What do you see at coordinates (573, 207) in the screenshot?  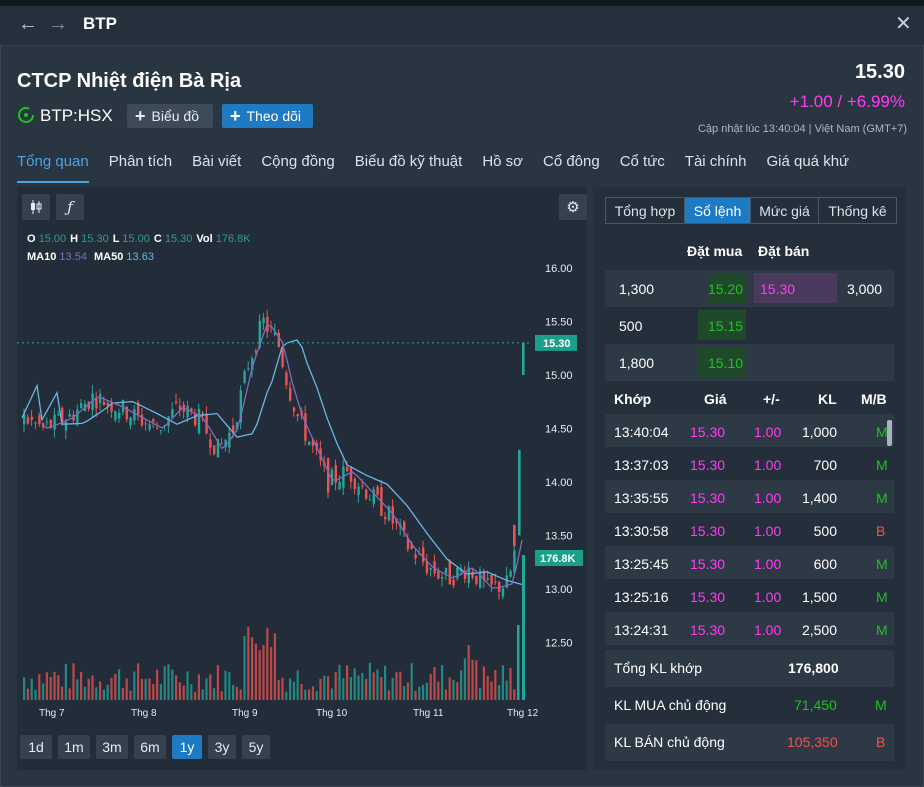 I see `settings-gear-icon: ⚙` at bounding box center [573, 207].